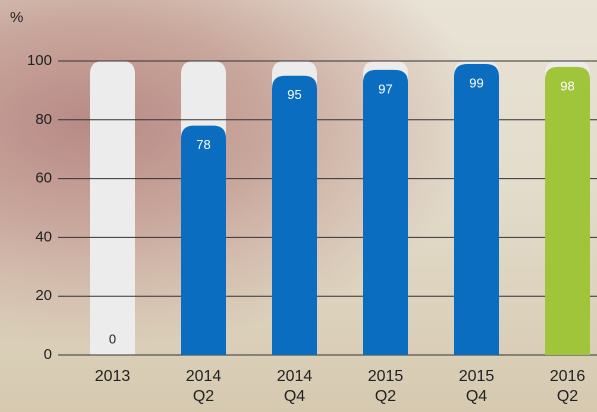  What do you see at coordinates (112, 338) in the screenshot?
I see `value-label: 0` at bounding box center [112, 338].